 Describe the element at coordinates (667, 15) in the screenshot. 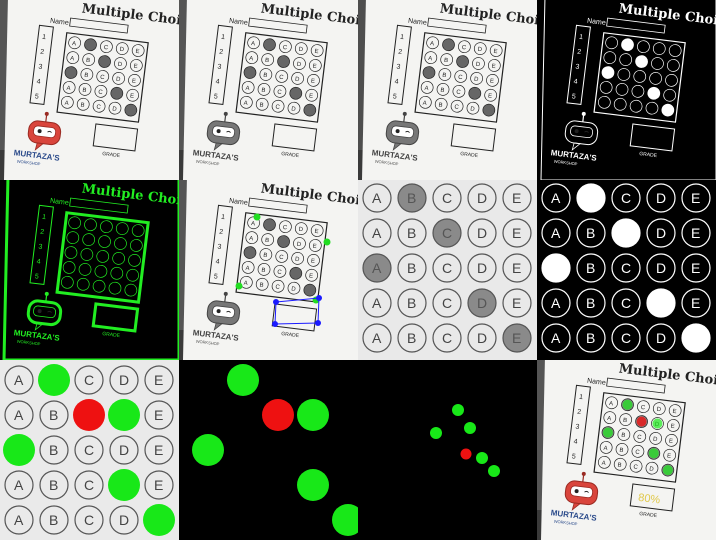

I see `sheet-title: Multiple Choice` at that location.